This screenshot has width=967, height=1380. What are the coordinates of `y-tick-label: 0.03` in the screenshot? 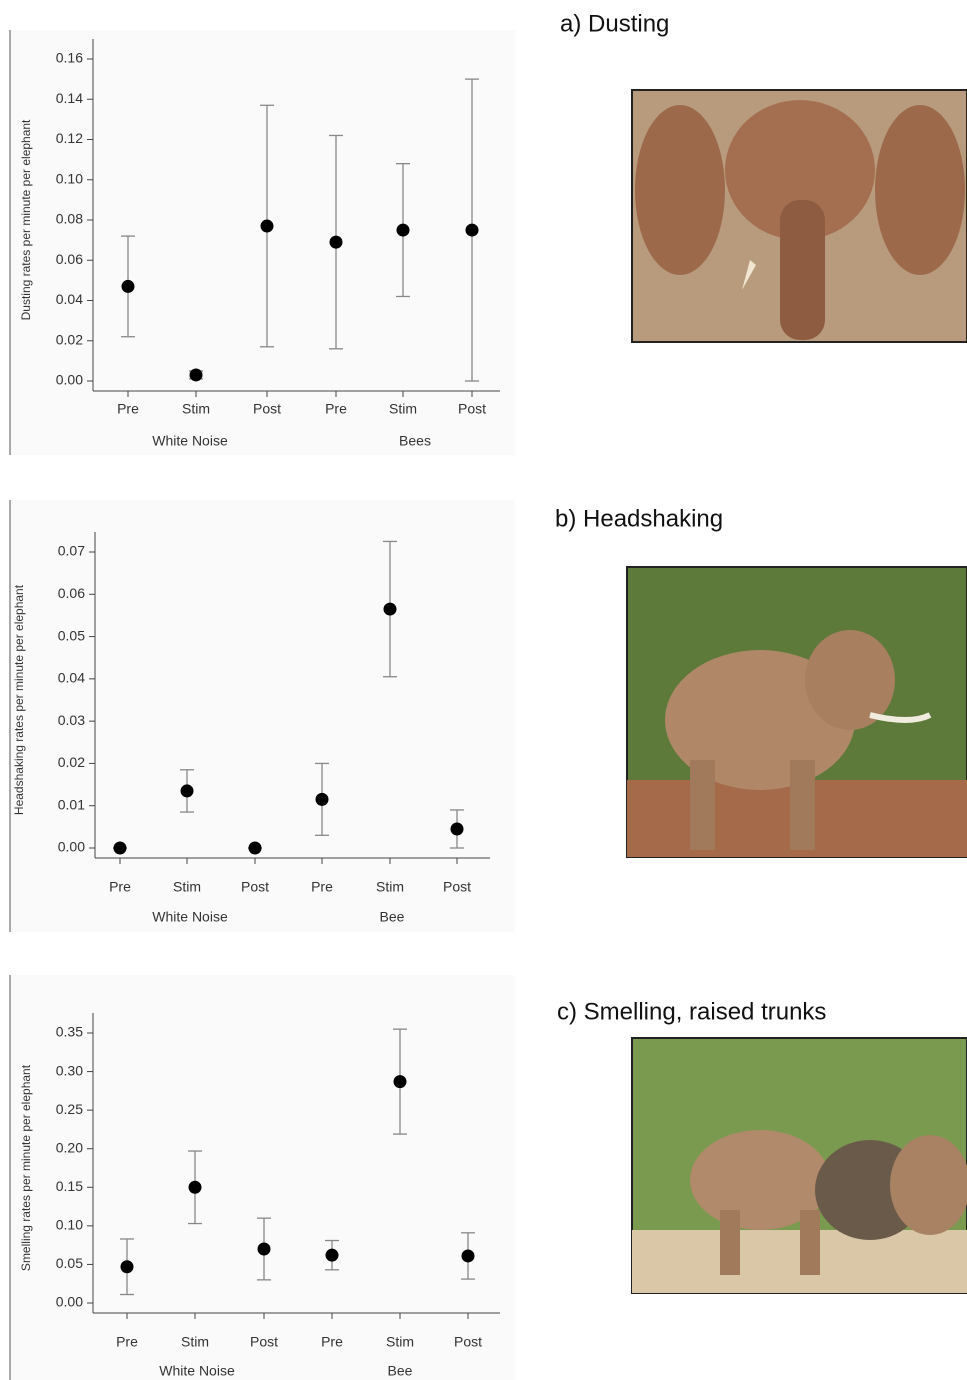 It's located at (71, 720).